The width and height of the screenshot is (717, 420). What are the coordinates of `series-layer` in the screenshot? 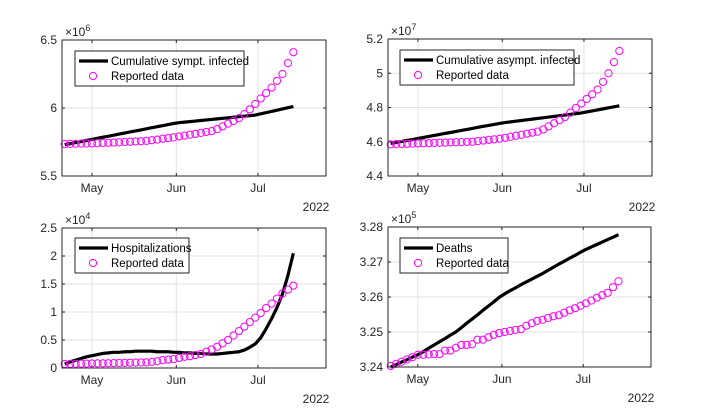 It's located at (504, 302).